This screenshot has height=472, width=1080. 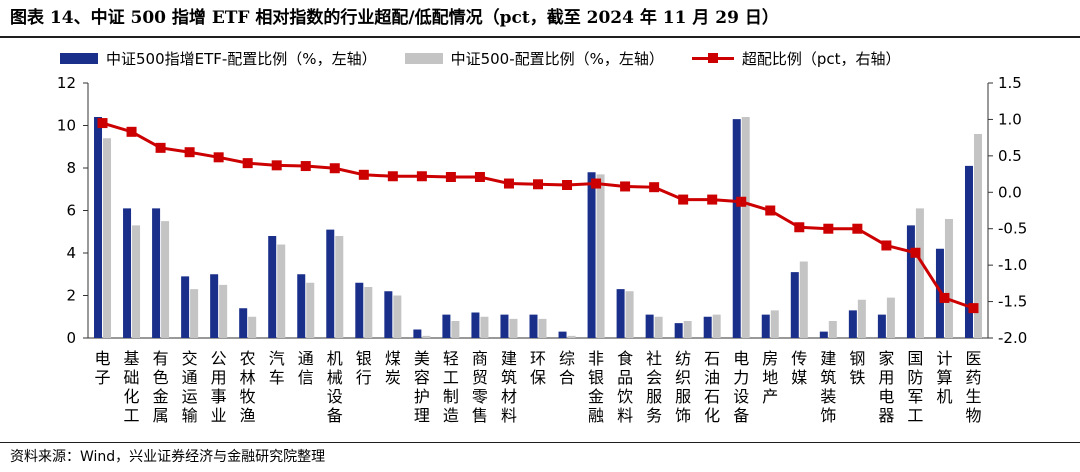 I want to click on left-axis-tick-label: 12, so click(x=66, y=83).